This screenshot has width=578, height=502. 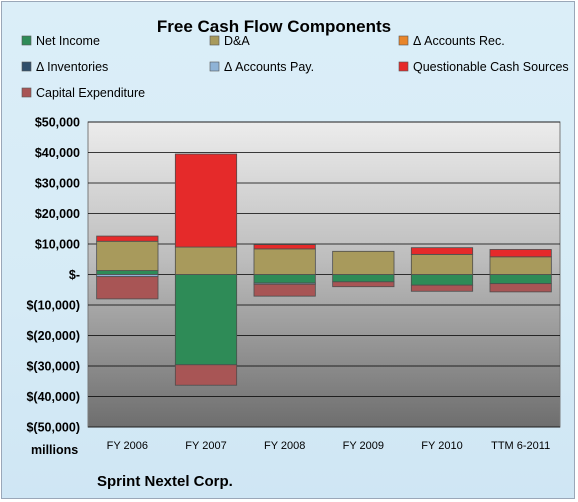 What do you see at coordinates (57, 184) in the screenshot?
I see `y-tick-label: $30,000` at bounding box center [57, 184].